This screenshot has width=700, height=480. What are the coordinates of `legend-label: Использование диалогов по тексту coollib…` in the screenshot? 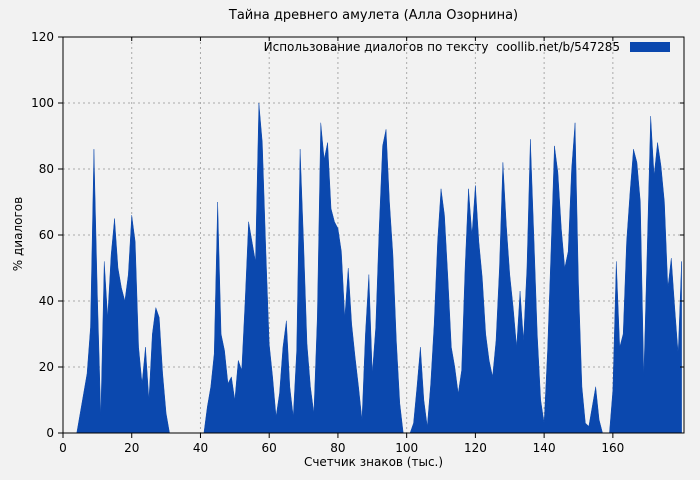 It's located at (441, 47).